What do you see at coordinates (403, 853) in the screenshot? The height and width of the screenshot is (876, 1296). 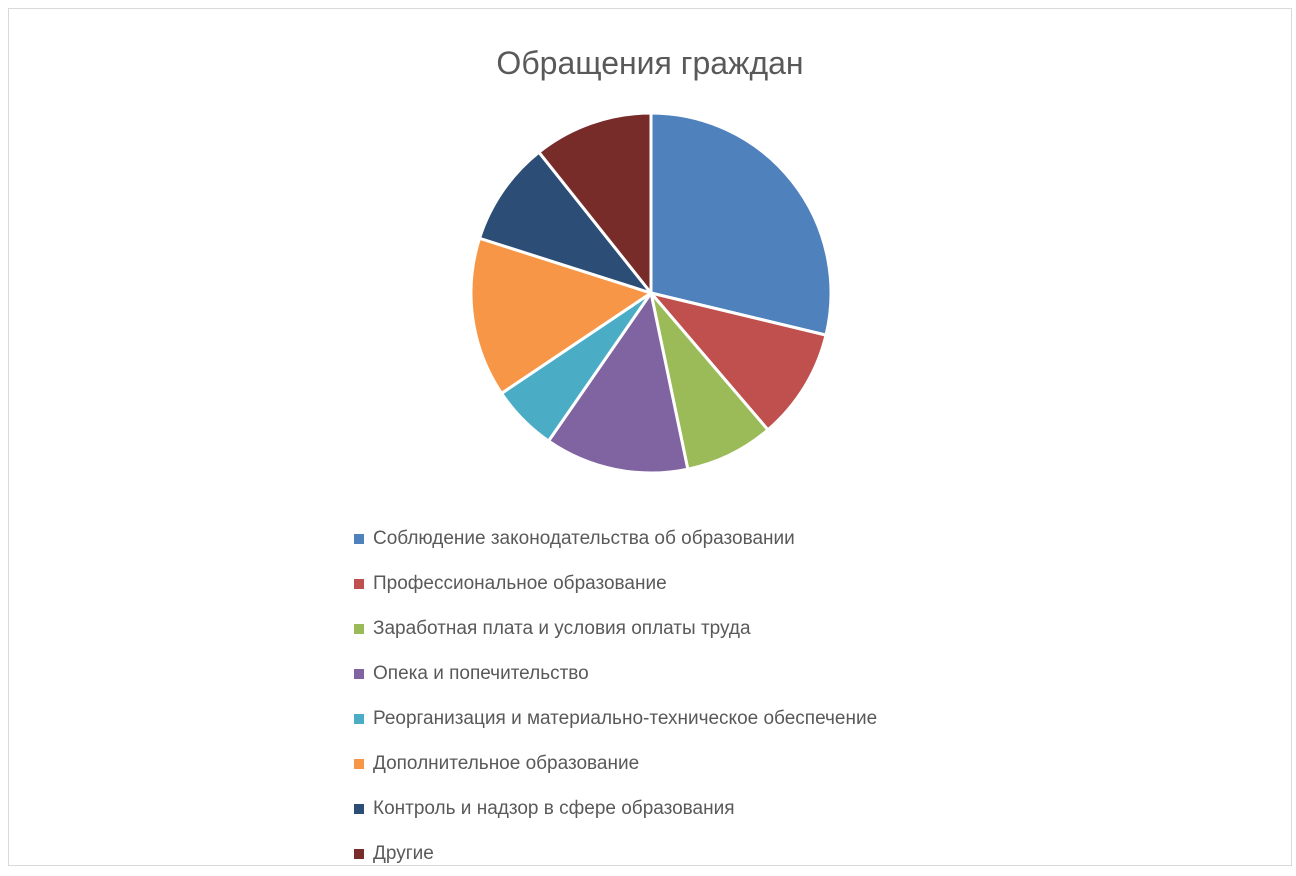 I see `legend-label: Другие` at bounding box center [403, 853].